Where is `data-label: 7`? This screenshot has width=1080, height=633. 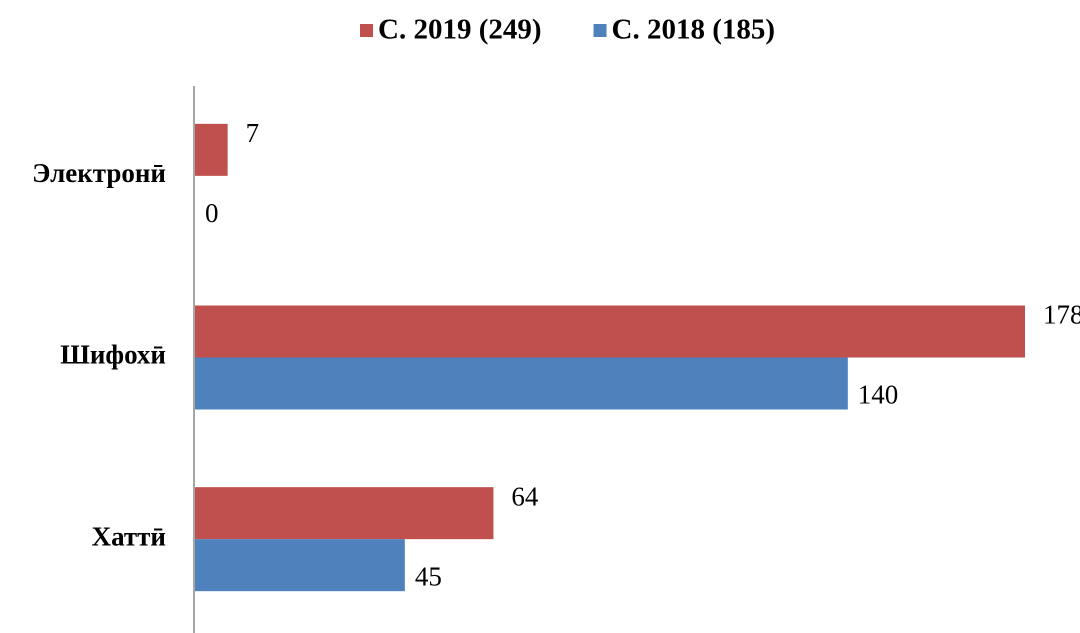
data-label: 7 is located at coordinates (253, 133).